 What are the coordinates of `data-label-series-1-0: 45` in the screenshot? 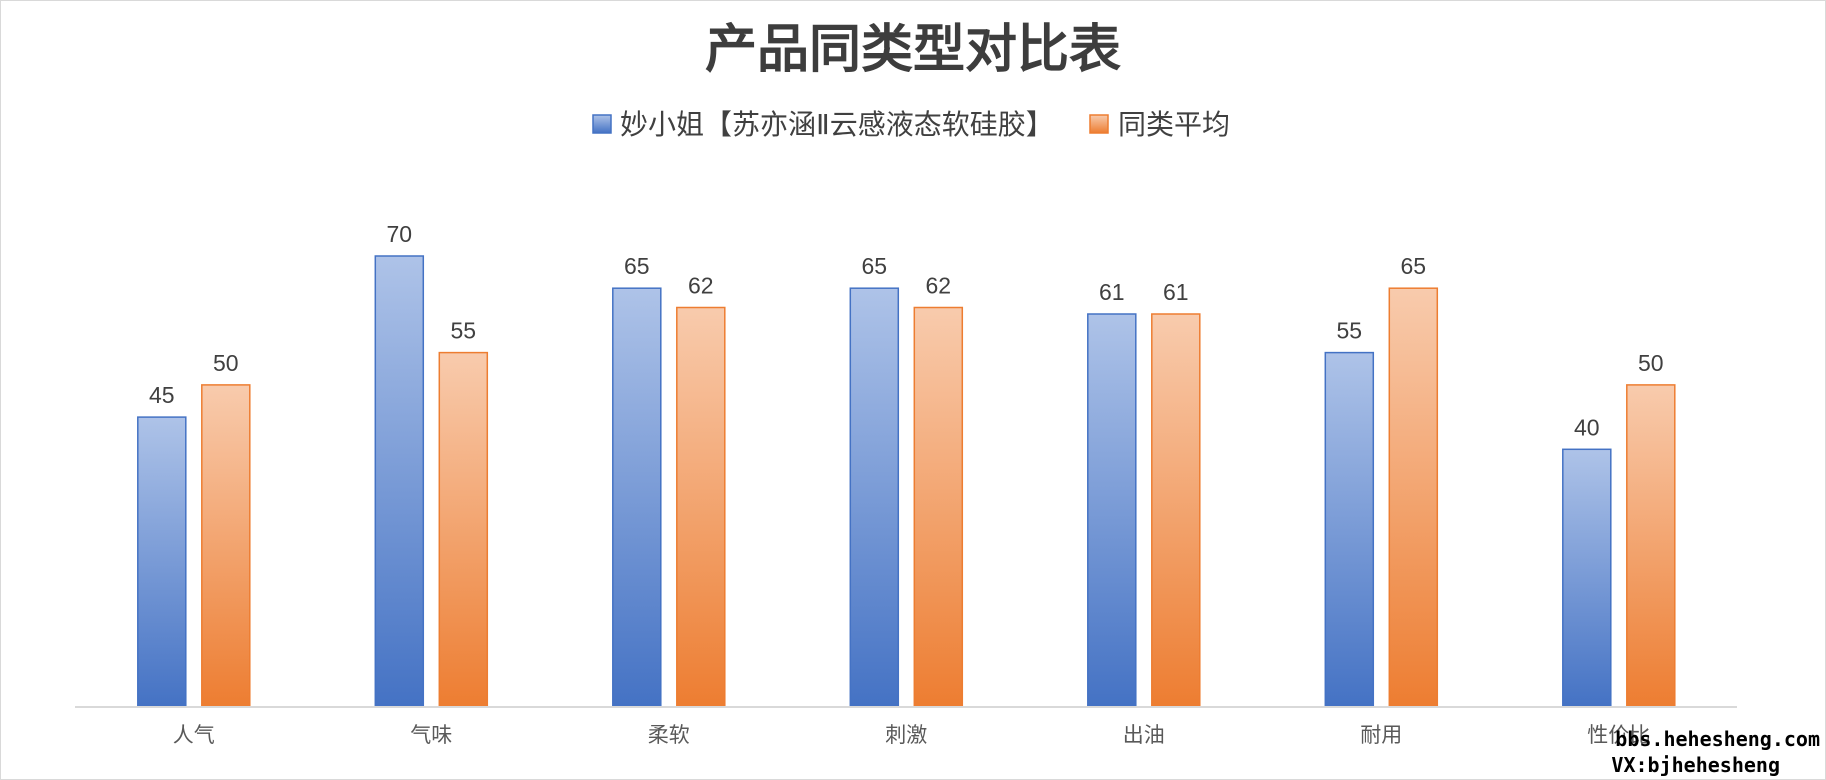 It's located at (162, 395).